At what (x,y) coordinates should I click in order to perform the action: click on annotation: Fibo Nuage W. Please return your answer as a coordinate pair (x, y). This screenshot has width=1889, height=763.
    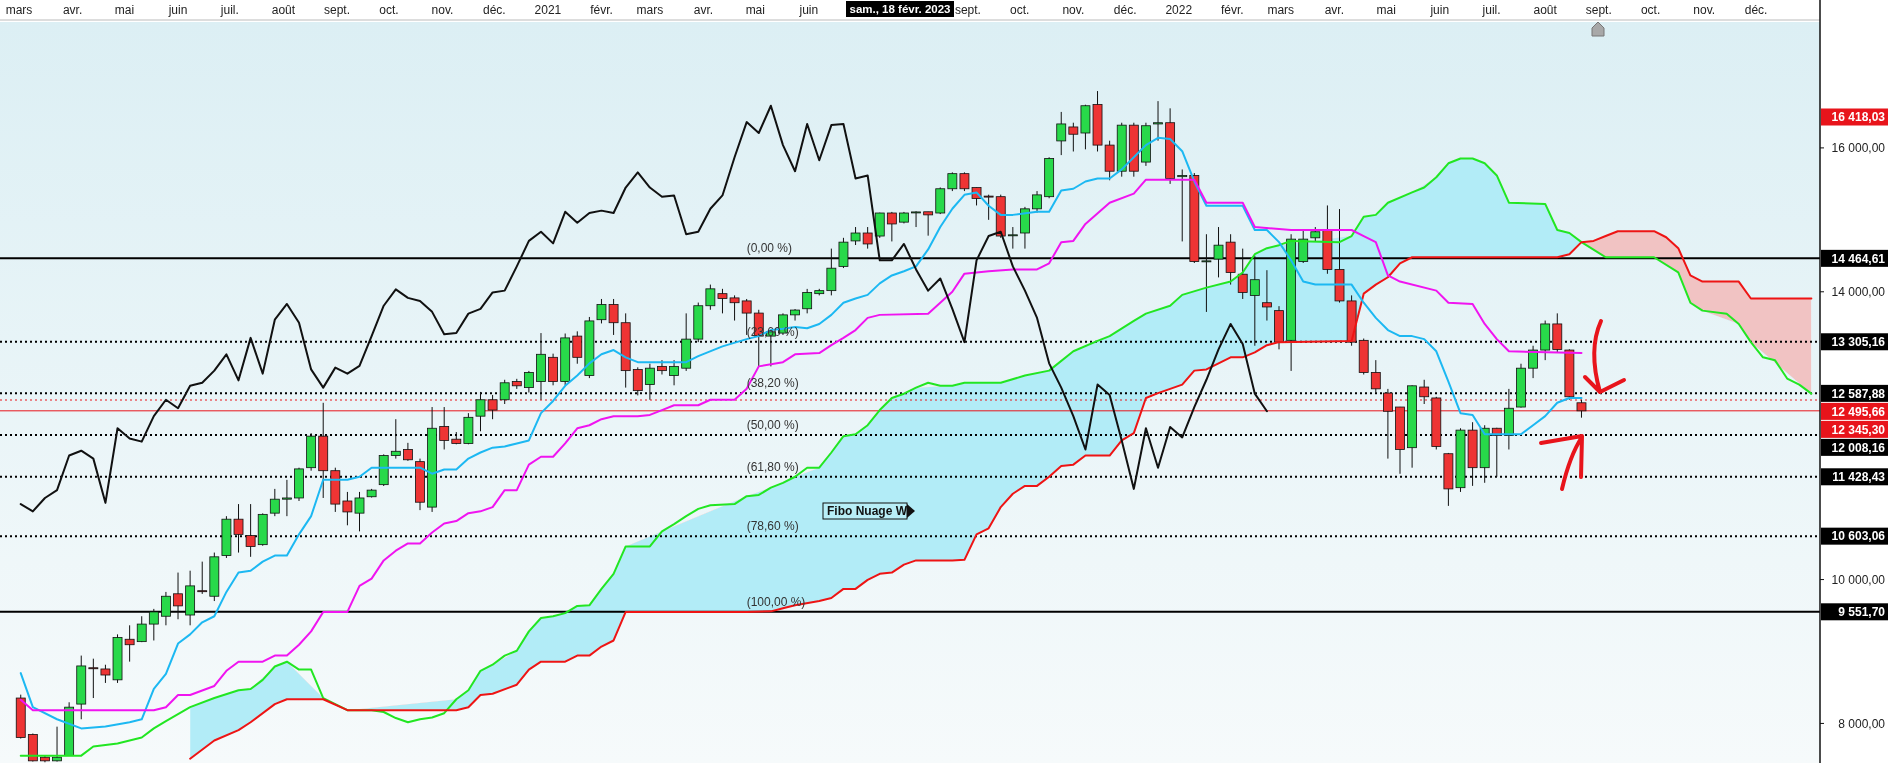
    Looking at the image, I should click on (867, 511).